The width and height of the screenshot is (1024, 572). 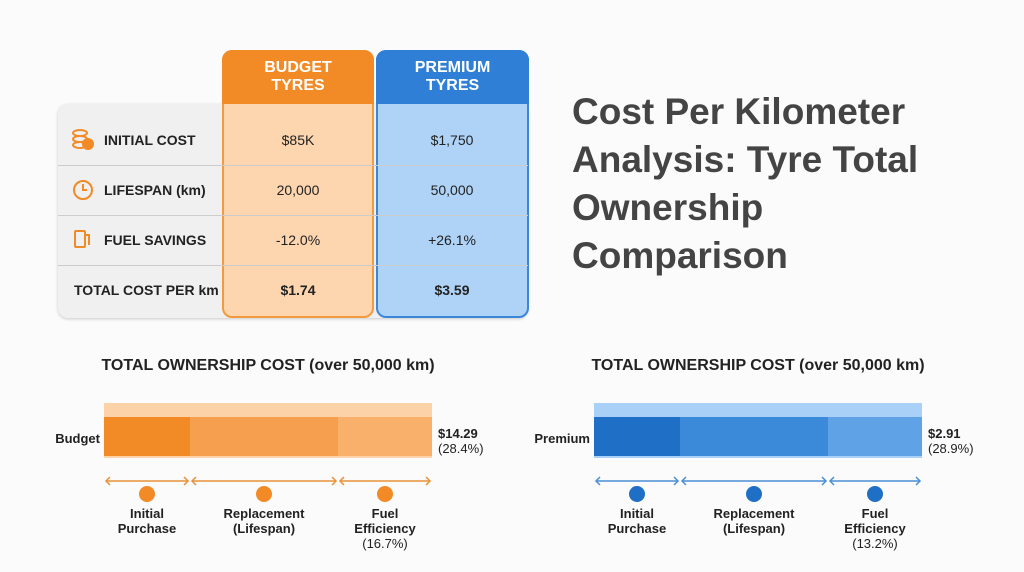 What do you see at coordinates (385, 543) in the screenshot?
I see `segment-share: (16.7%)` at bounding box center [385, 543].